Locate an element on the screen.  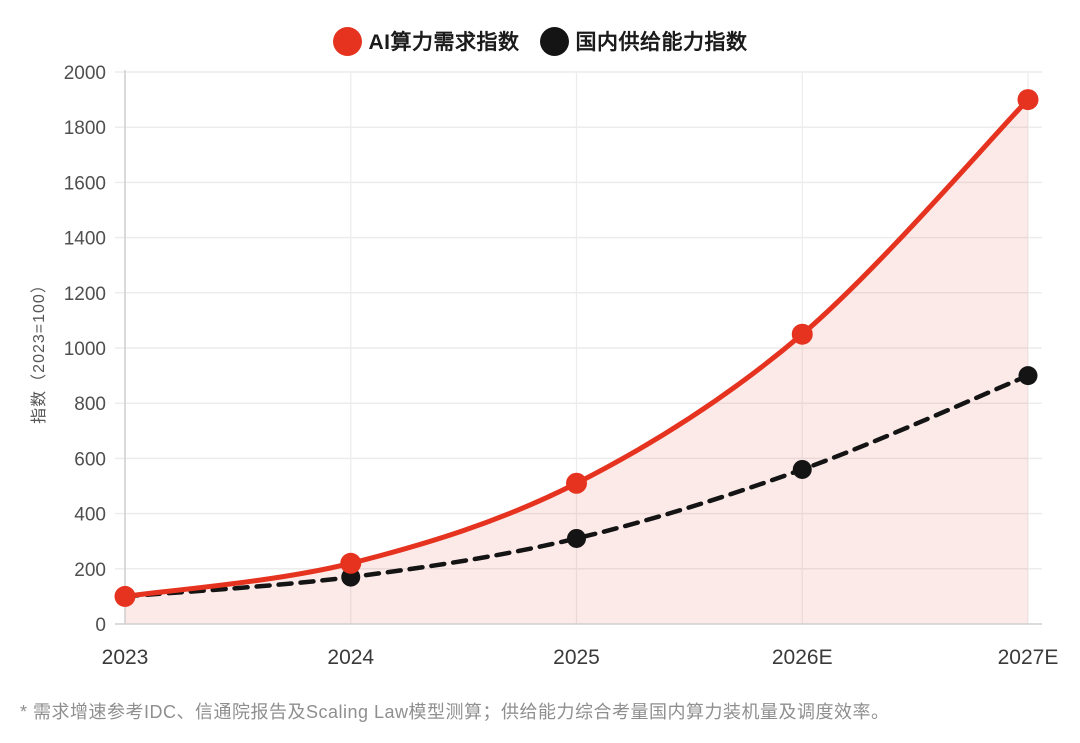
supply-series-label: 国内供给能力指数 is located at coordinates (661, 42).